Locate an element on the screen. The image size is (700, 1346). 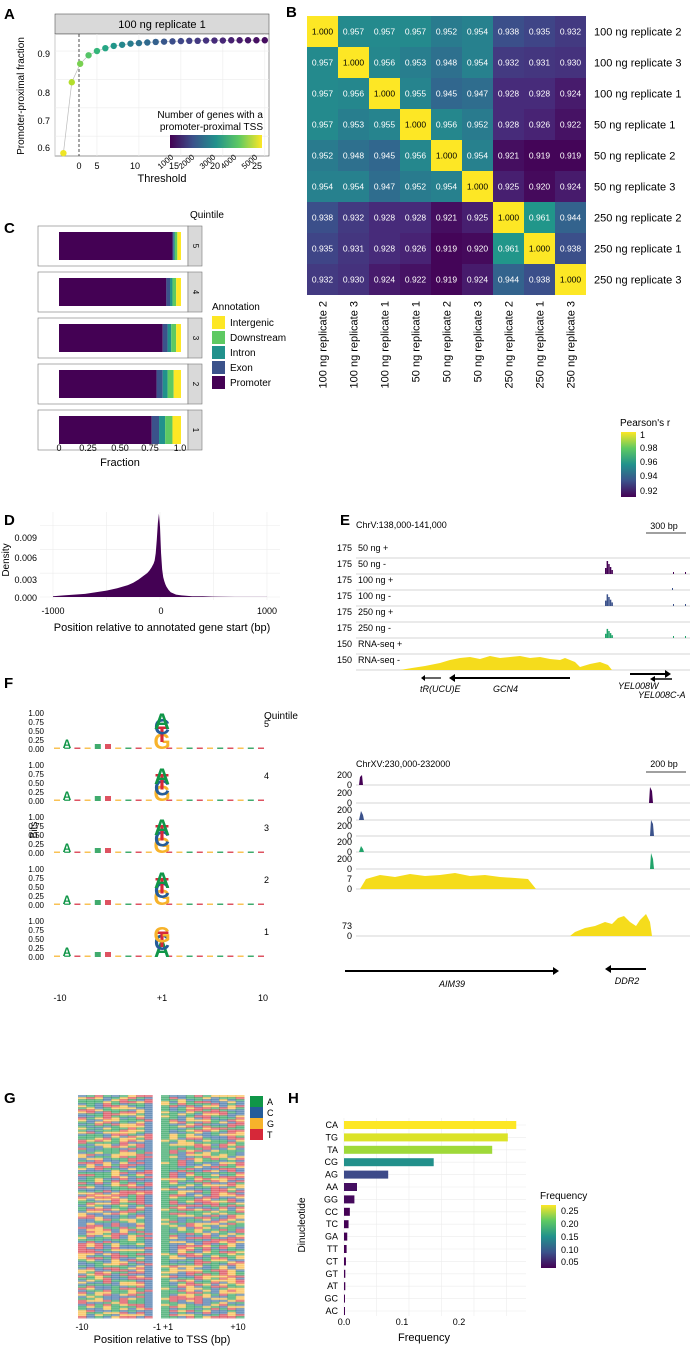
panel-label-c: C is located at coordinates (9, 228).